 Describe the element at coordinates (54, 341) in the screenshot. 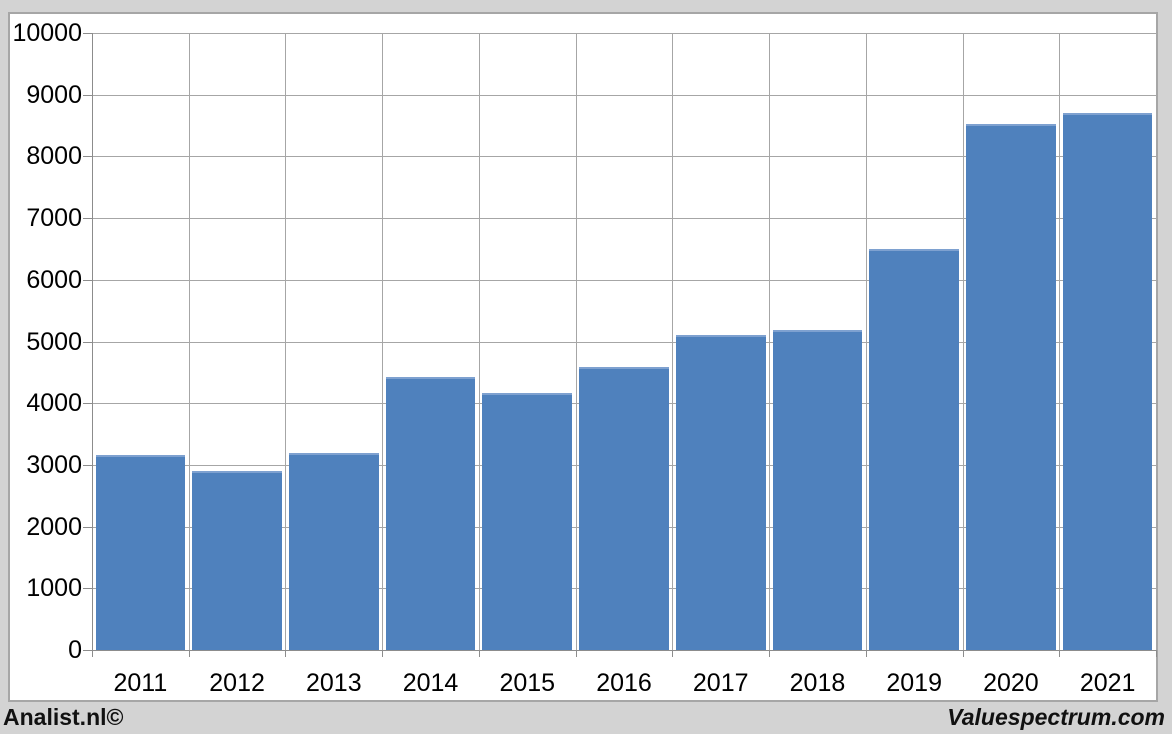

I see `y-axis-label: 5000` at that location.